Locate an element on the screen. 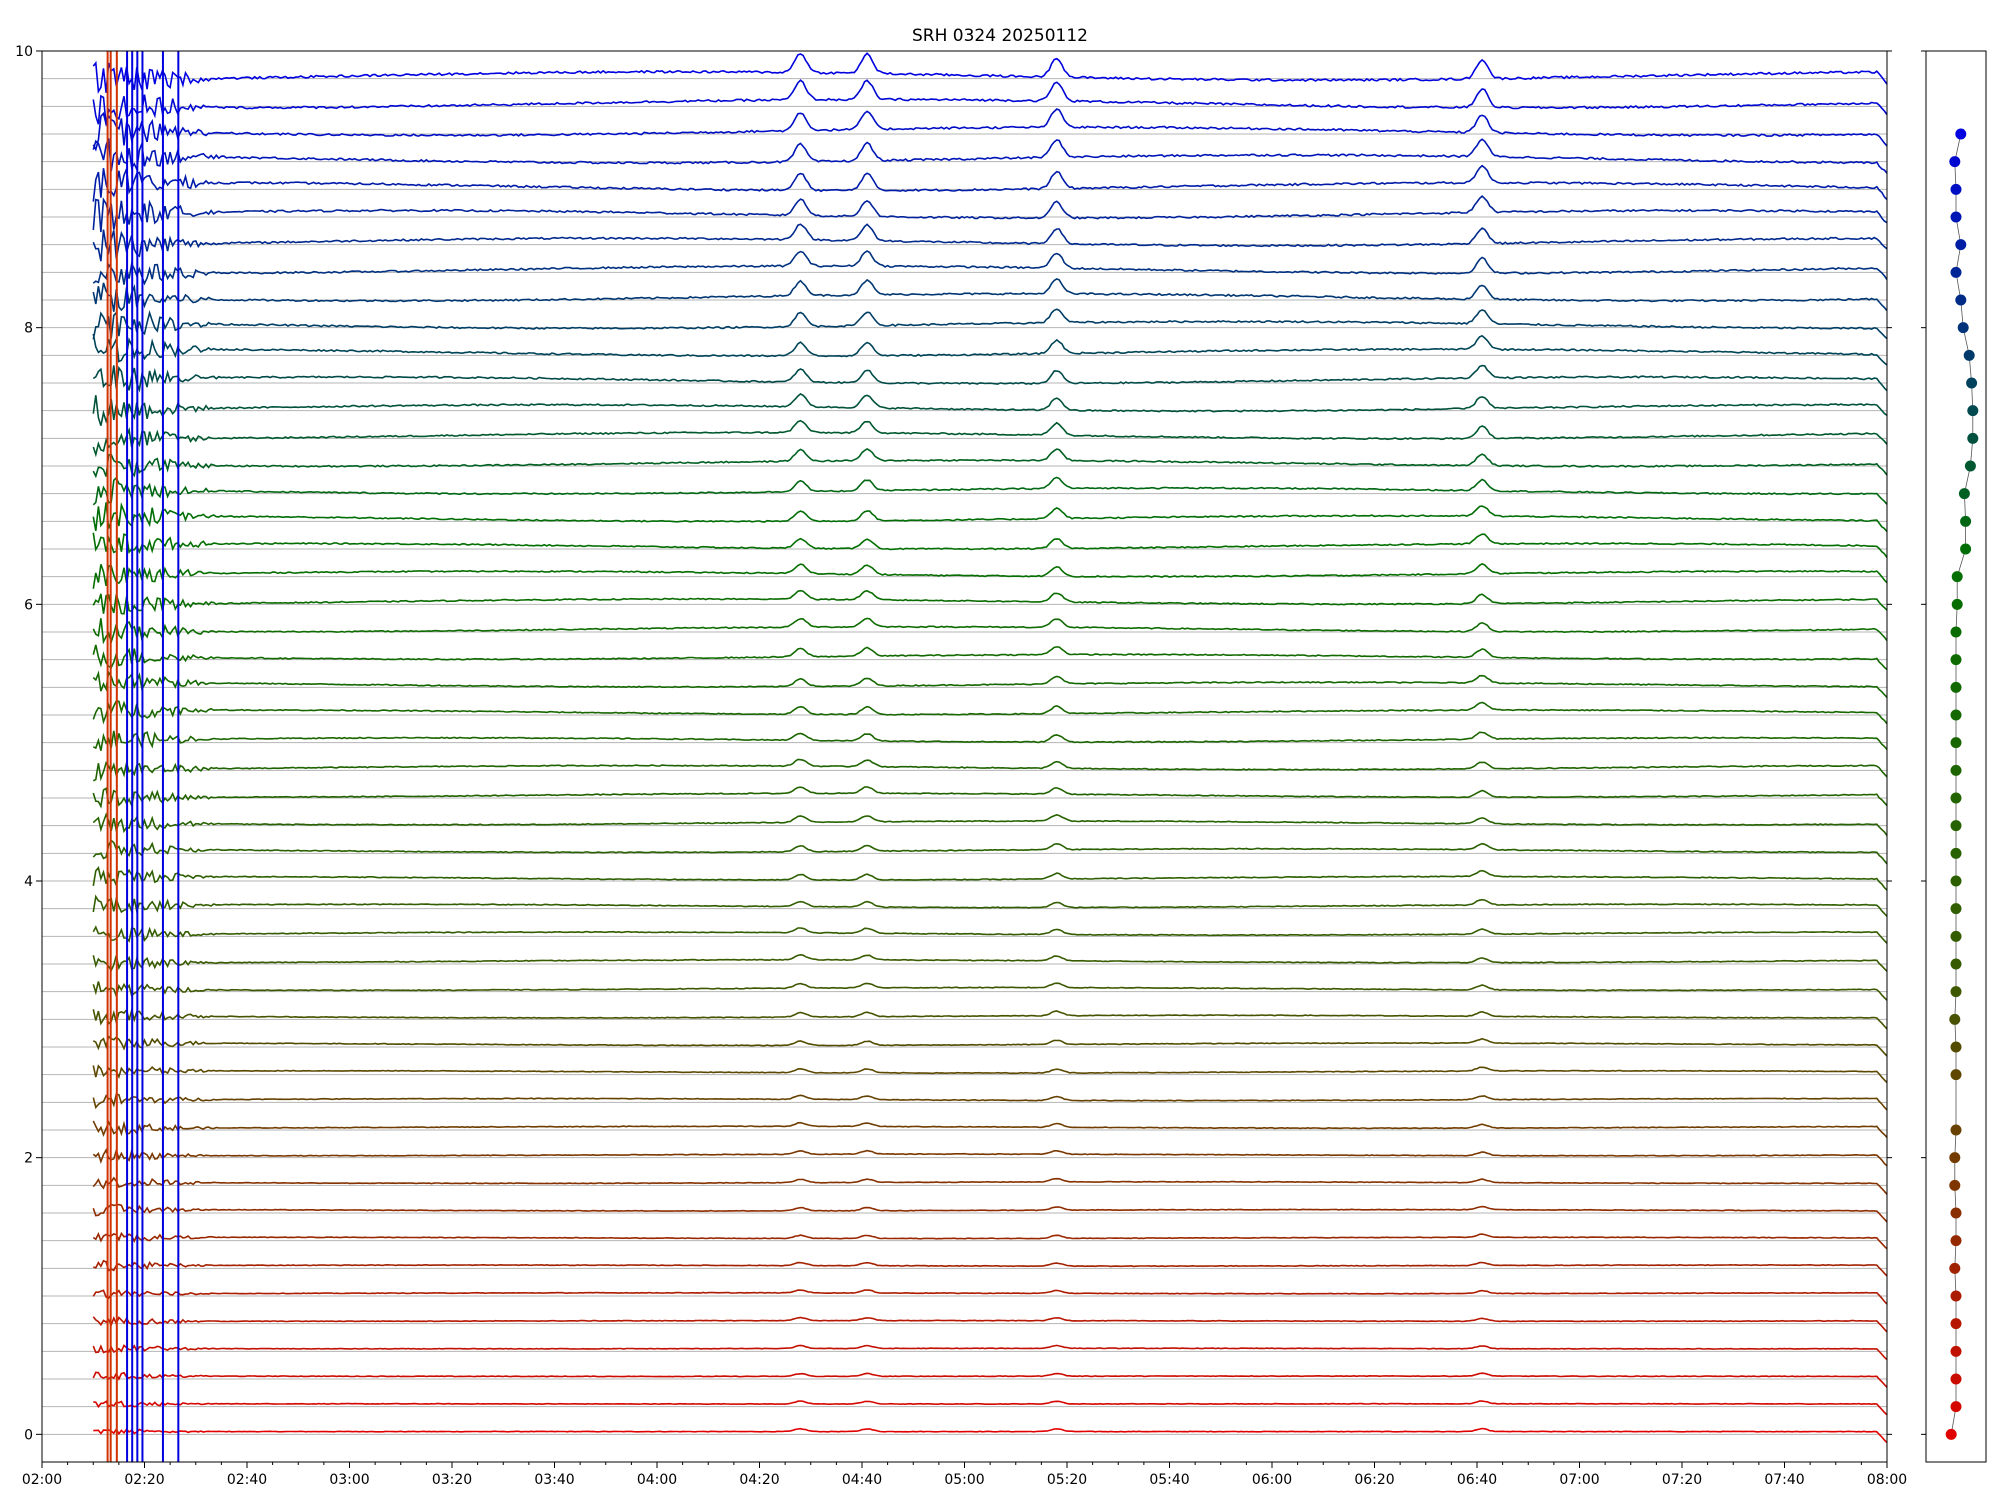 This screenshot has width=2000, height=1500. x-tick-label: 04:20 is located at coordinates (759, 1480).